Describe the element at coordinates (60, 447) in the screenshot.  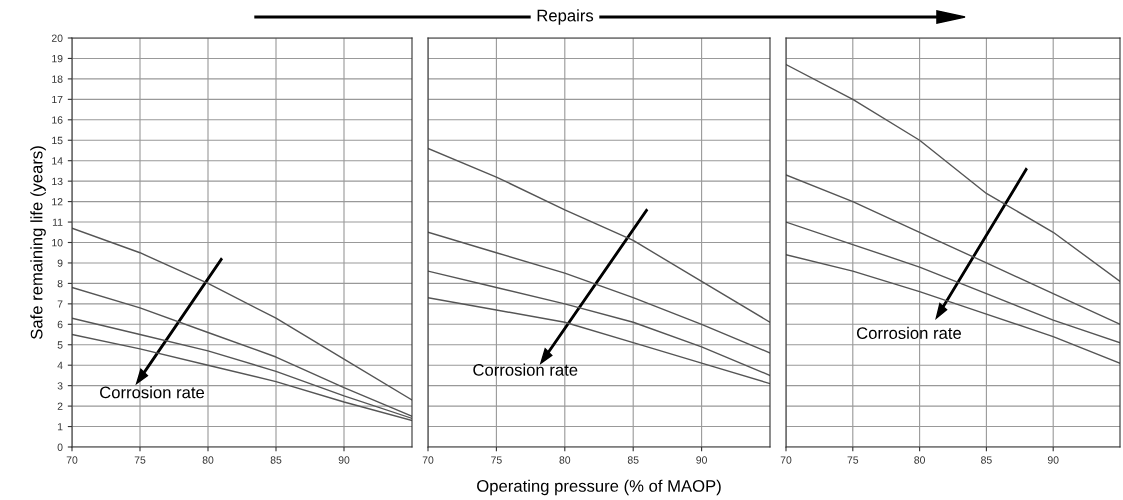
I see `y-tick-label: 0` at that location.